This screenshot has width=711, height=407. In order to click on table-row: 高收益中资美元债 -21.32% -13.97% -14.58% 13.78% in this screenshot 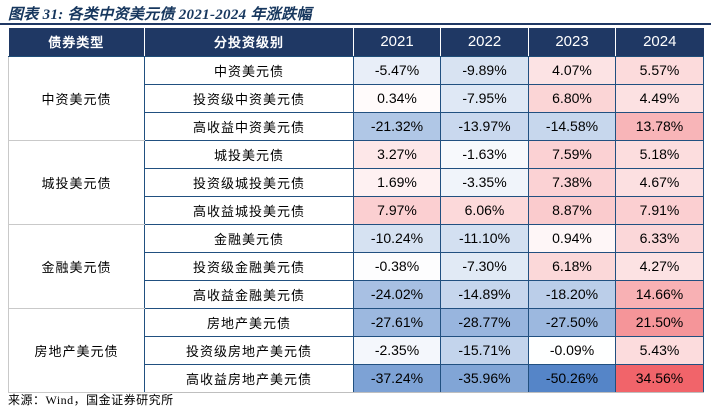, I will do `click(356, 126)`.